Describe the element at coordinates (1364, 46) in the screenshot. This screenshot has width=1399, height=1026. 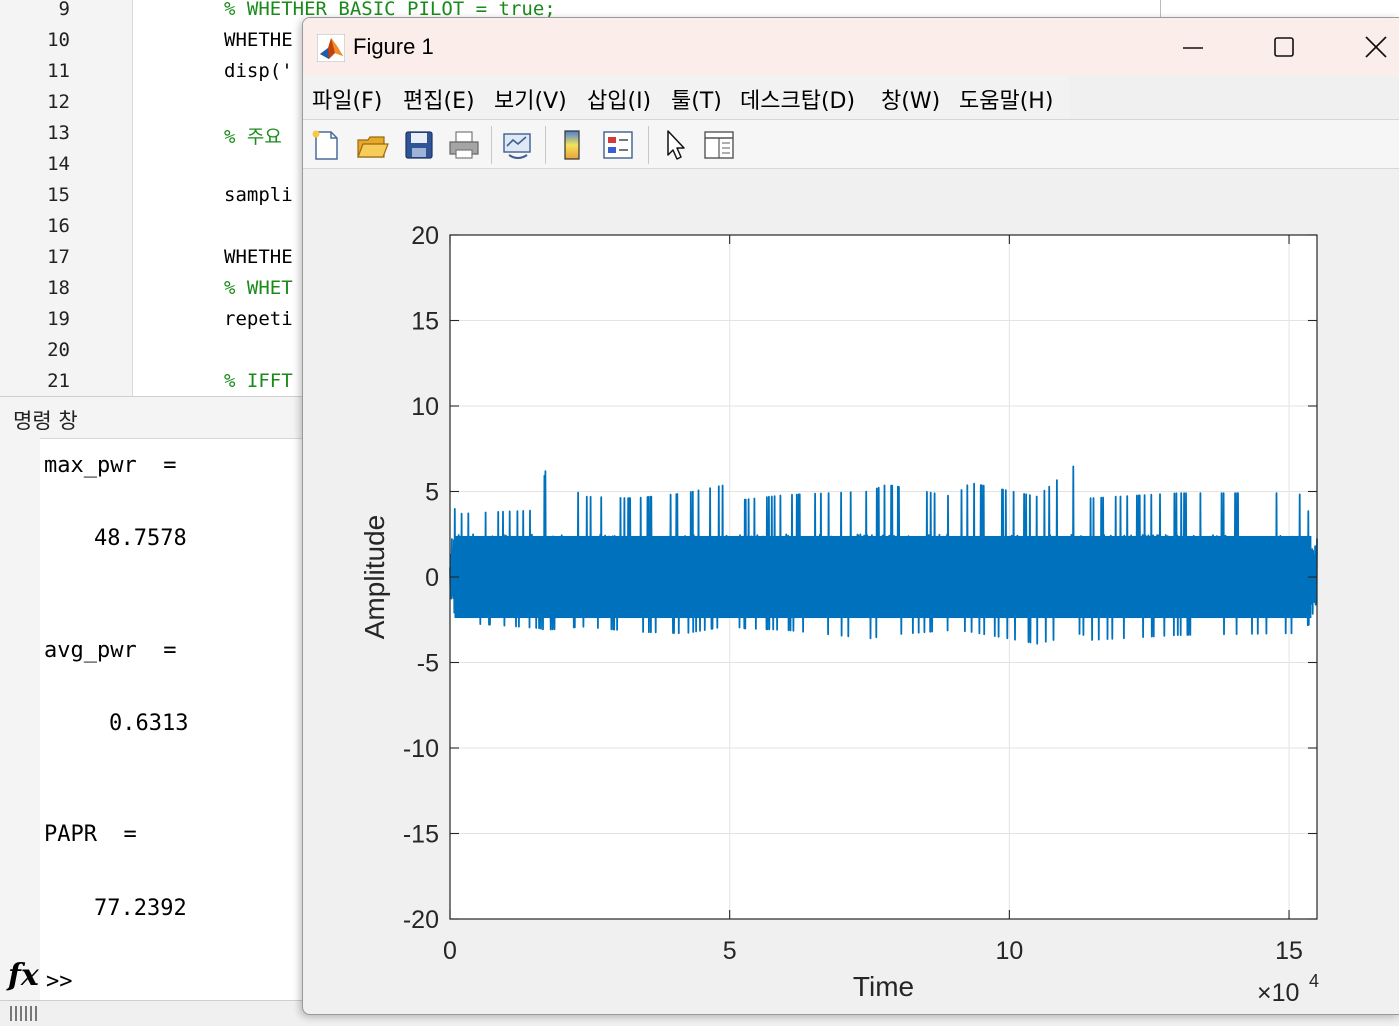
I see `close-button` at that location.